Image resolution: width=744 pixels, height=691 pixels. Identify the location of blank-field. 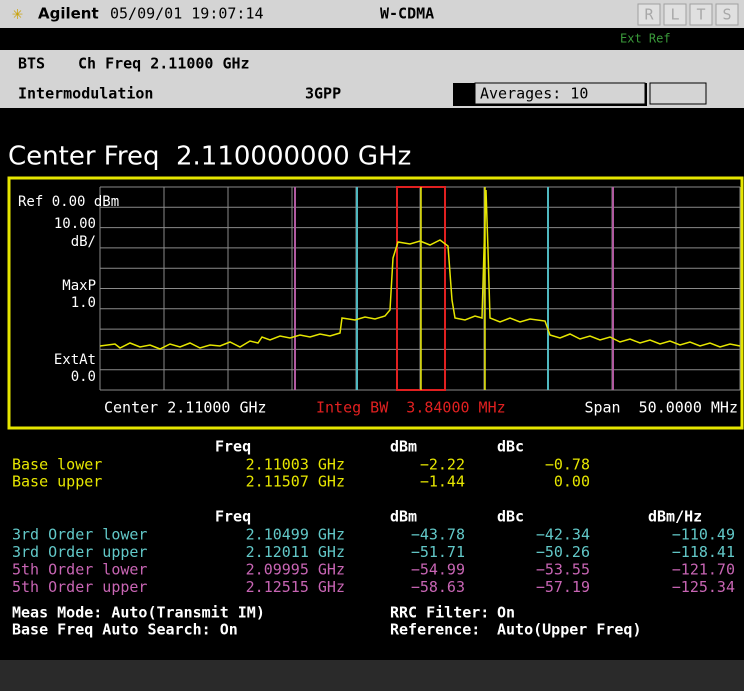
(678, 93).